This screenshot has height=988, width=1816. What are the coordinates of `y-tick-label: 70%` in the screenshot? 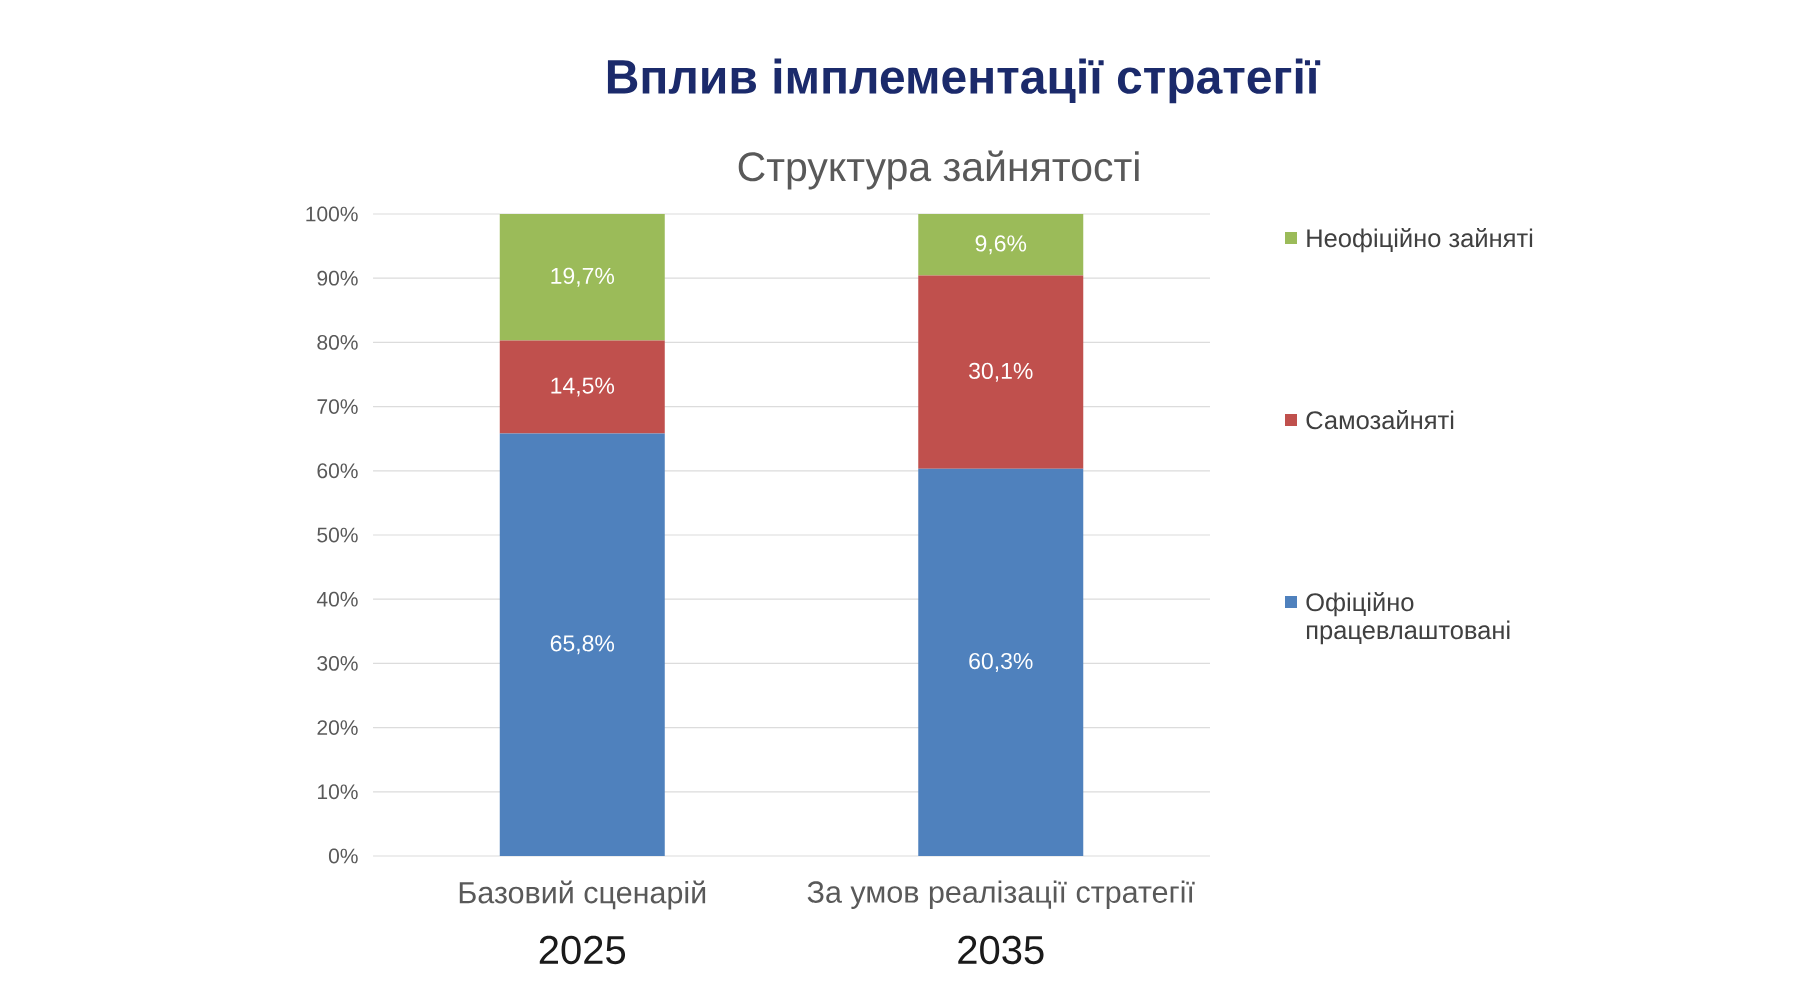 It's located at (337, 407).